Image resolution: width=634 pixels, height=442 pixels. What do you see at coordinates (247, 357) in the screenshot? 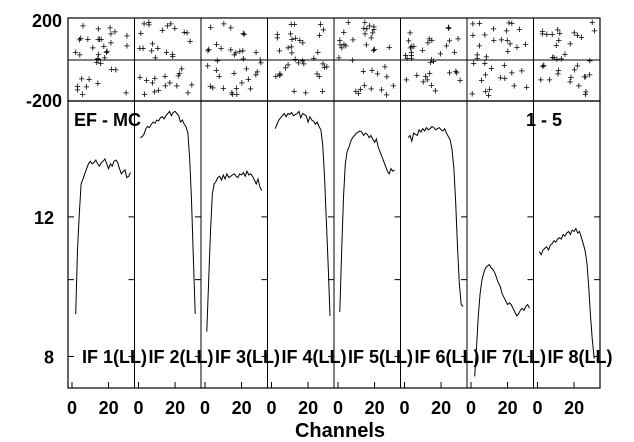
I see `panel-label: IF 3(LL)` at bounding box center [247, 357].